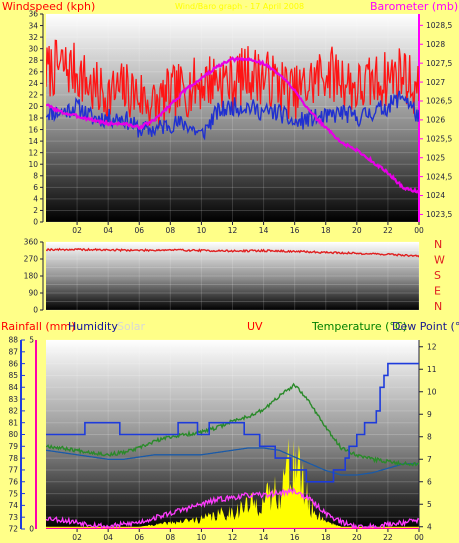 This screenshot has height=543, width=459. I want to click on temp-y-tick: 4, so click(429, 526).